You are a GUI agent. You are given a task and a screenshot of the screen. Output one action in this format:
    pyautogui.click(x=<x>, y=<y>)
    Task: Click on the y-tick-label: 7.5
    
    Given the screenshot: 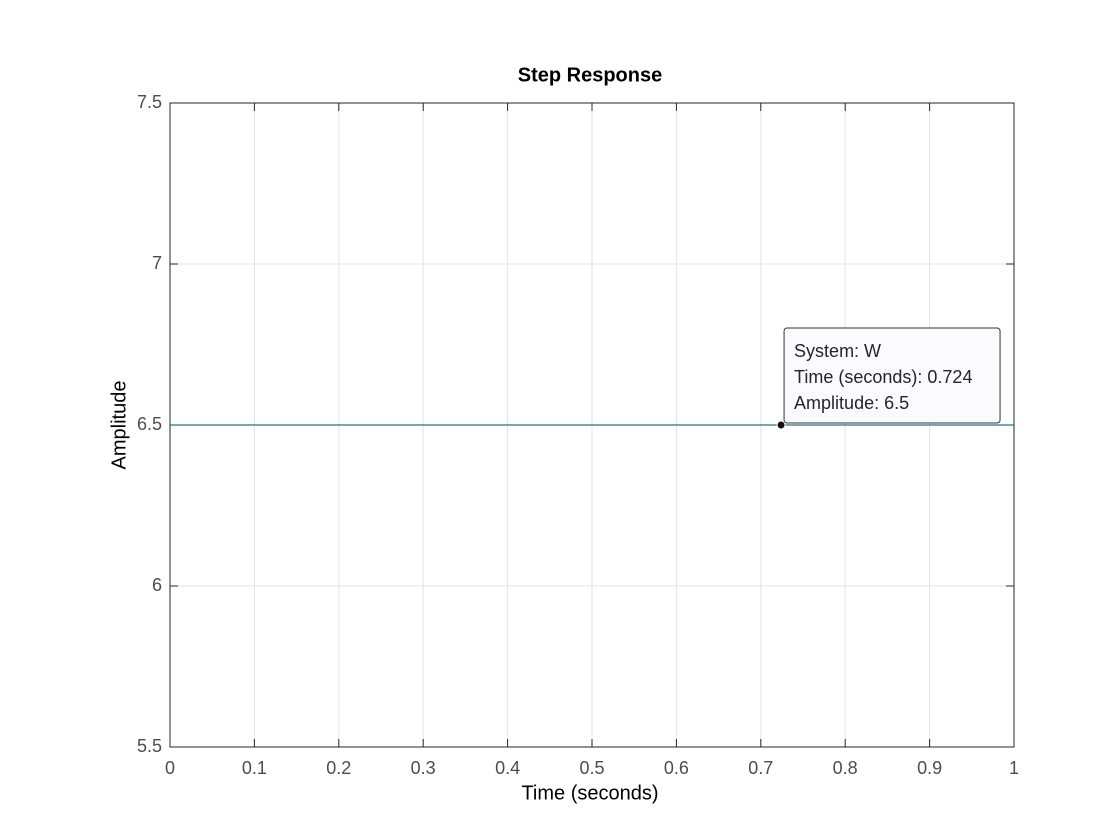 What is the action you would take?
    pyautogui.click(x=149, y=102)
    